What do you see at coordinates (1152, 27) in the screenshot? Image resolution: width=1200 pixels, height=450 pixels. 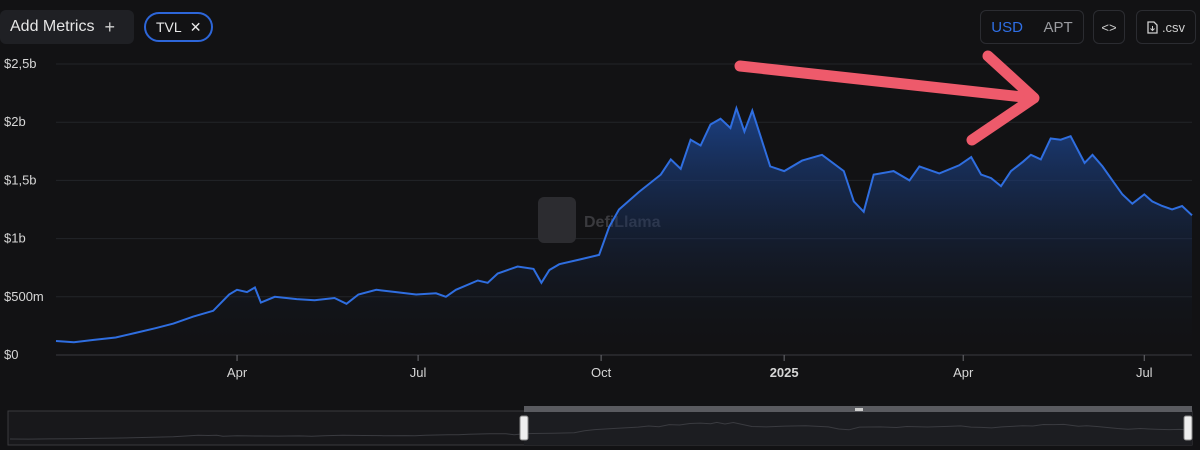 I see `file-icon` at bounding box center [1152, 27].